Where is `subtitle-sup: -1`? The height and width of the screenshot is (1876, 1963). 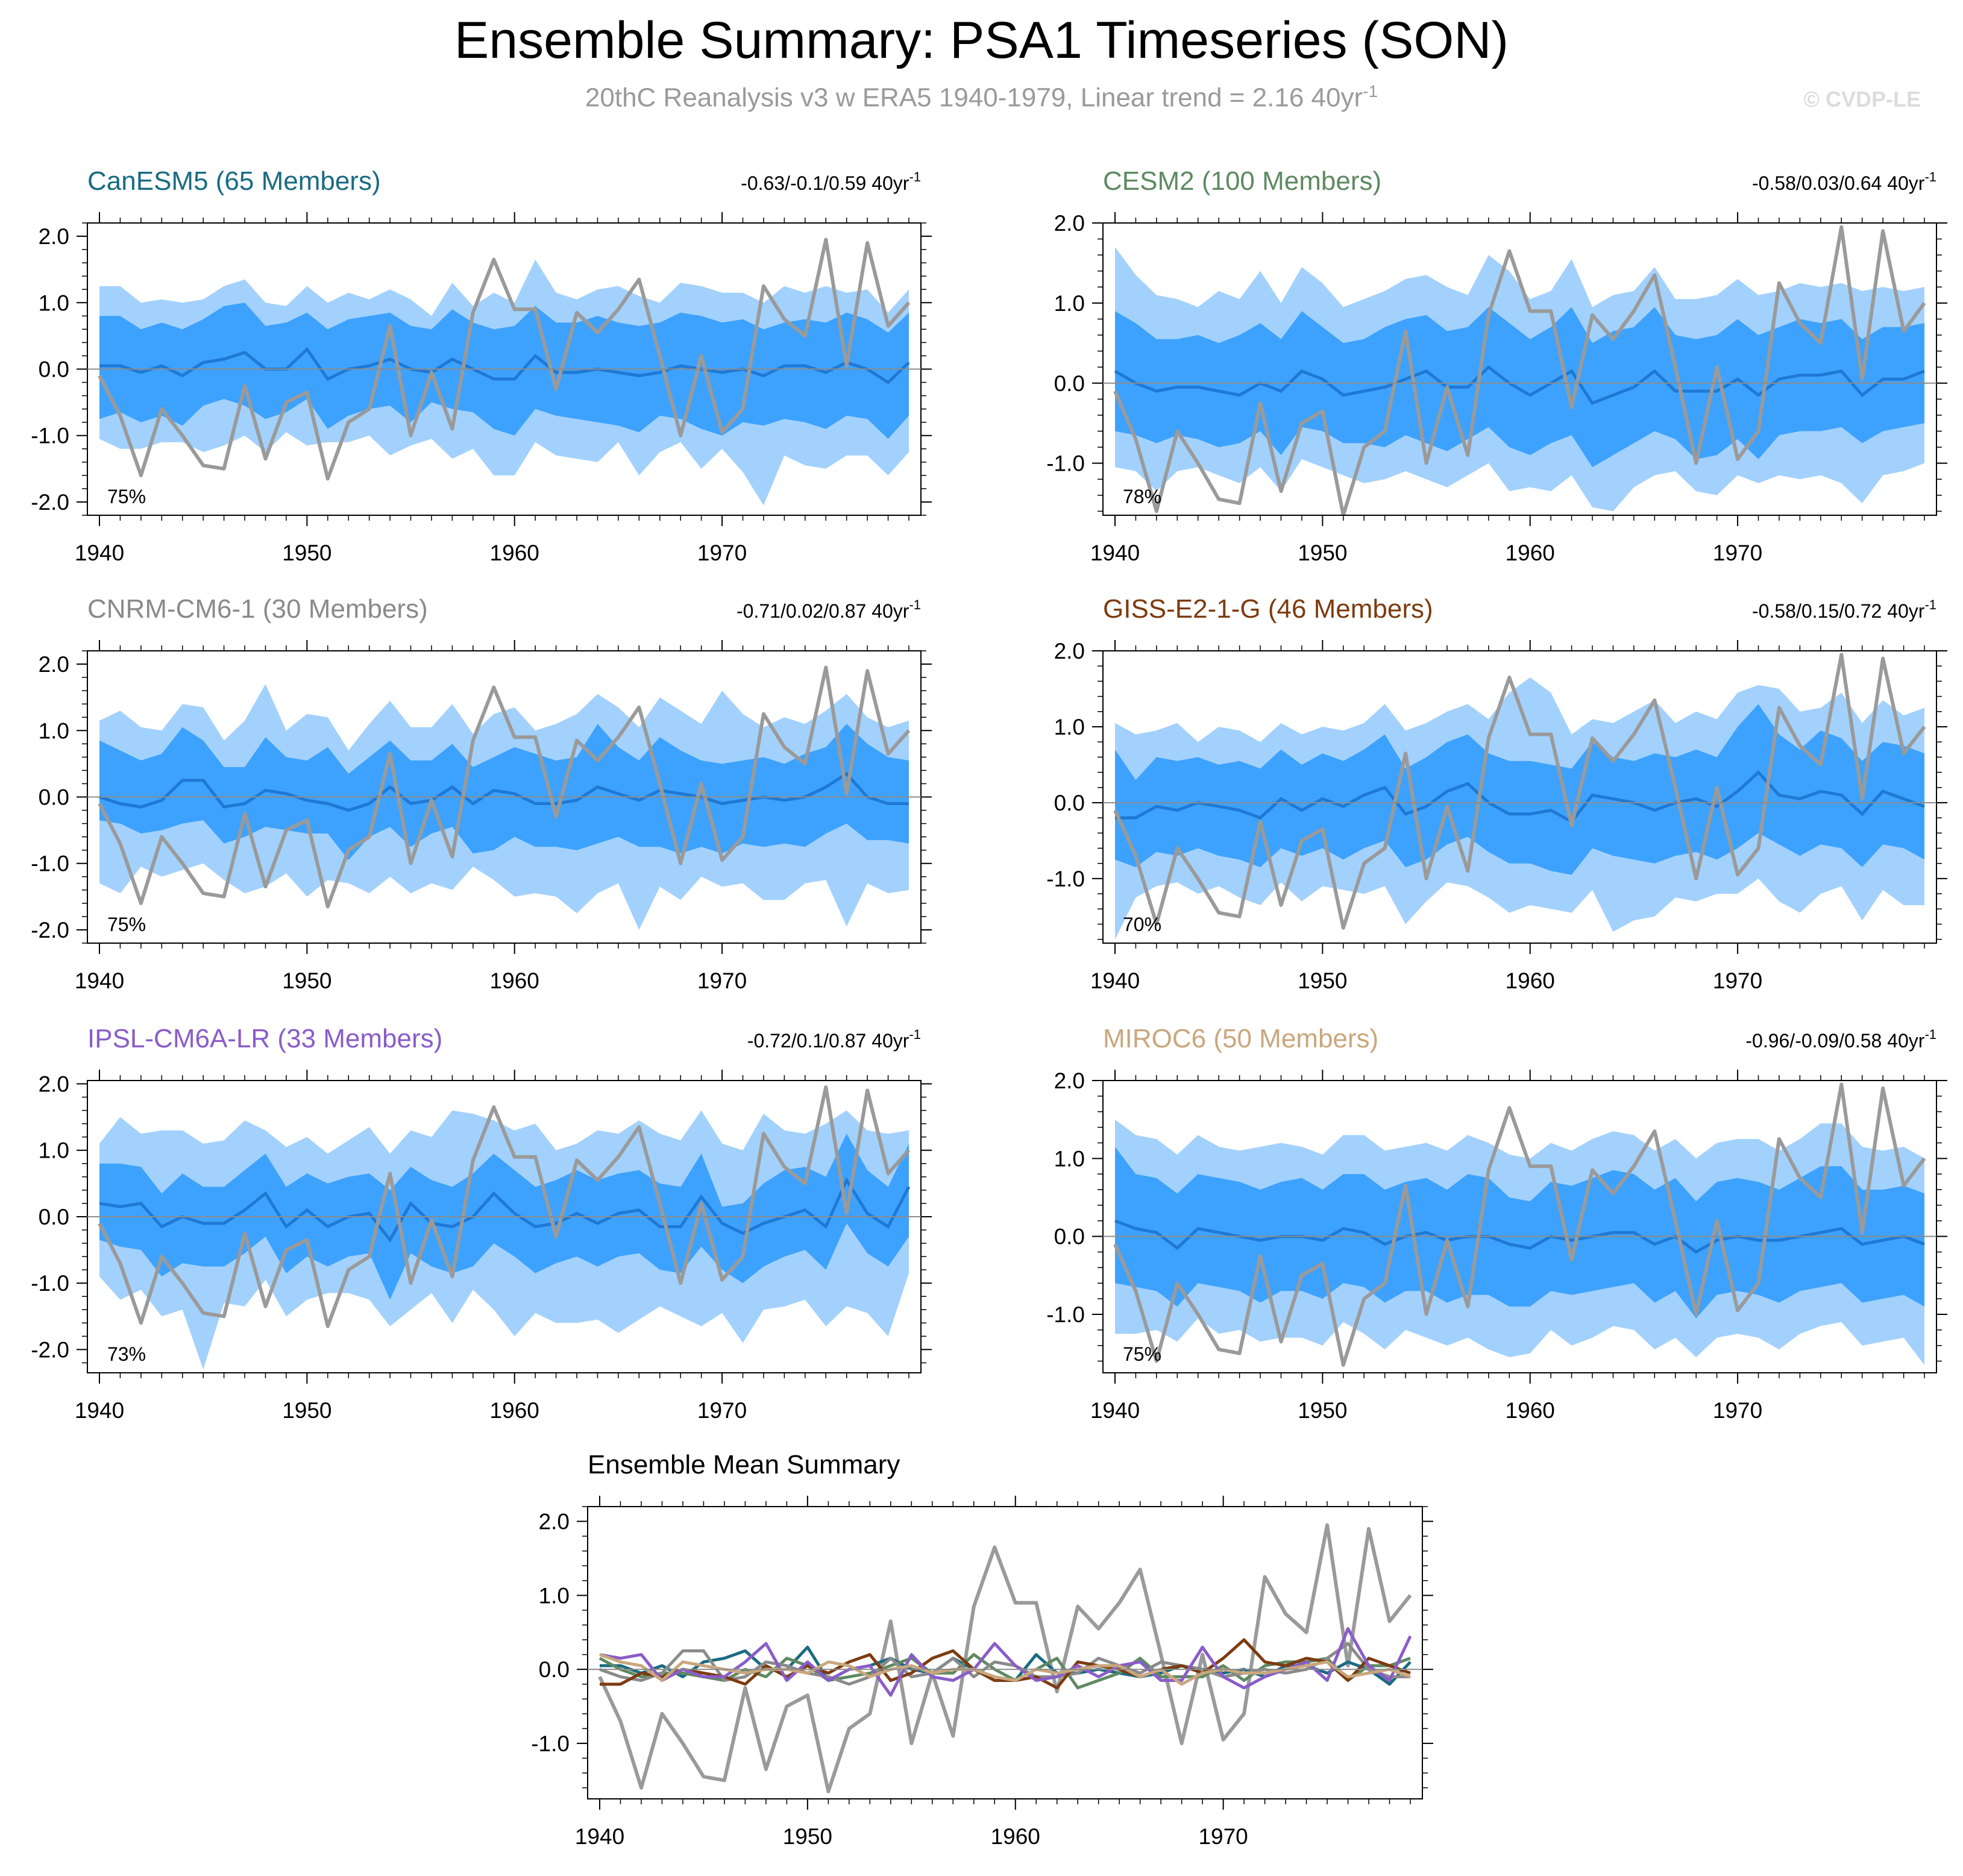
subtitle-sup: -1 is located at coordinates (1370, 91).